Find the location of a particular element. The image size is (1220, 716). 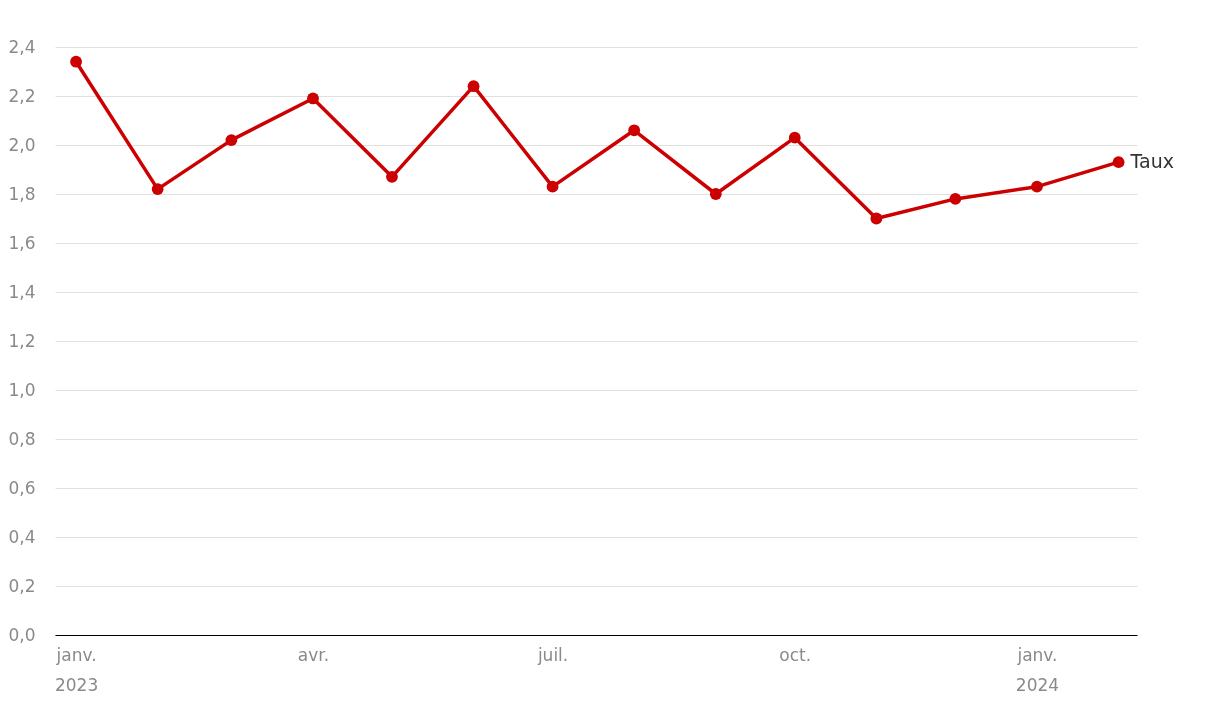

y-tick-label: 0,4 is located at coordinates (22, 536).